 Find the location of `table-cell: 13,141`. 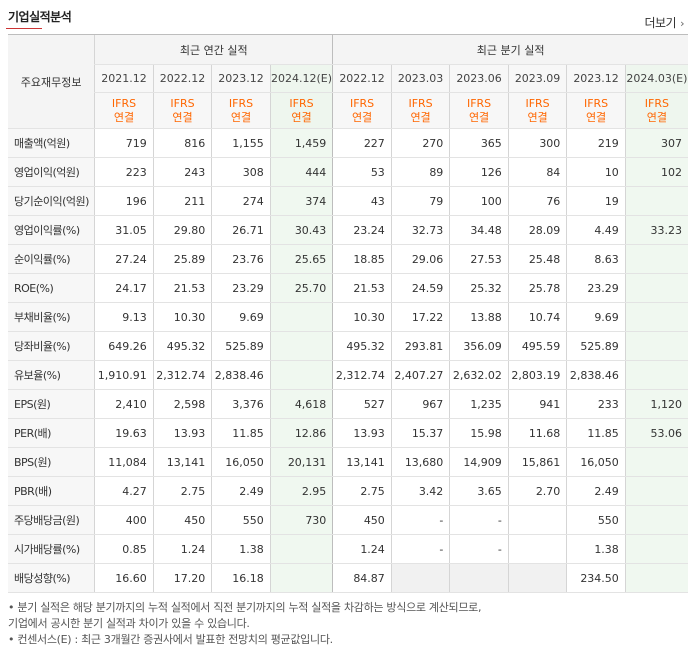

table-cell: 13,141 is located at coordinates (362, 462).